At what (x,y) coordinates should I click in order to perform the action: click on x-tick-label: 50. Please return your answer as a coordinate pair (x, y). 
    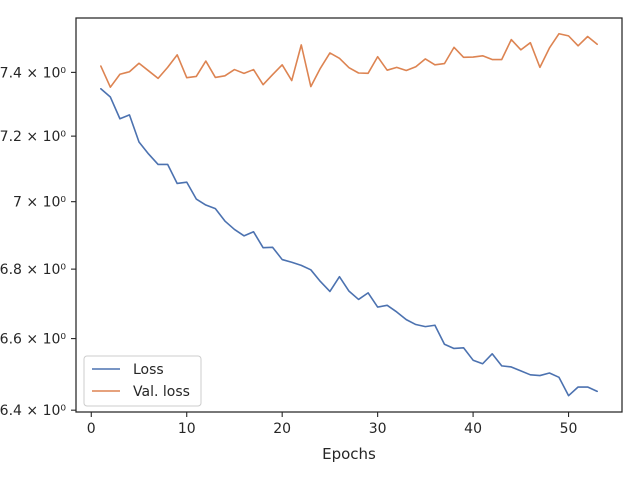
    Looking at the image, I should click on (569, 429).